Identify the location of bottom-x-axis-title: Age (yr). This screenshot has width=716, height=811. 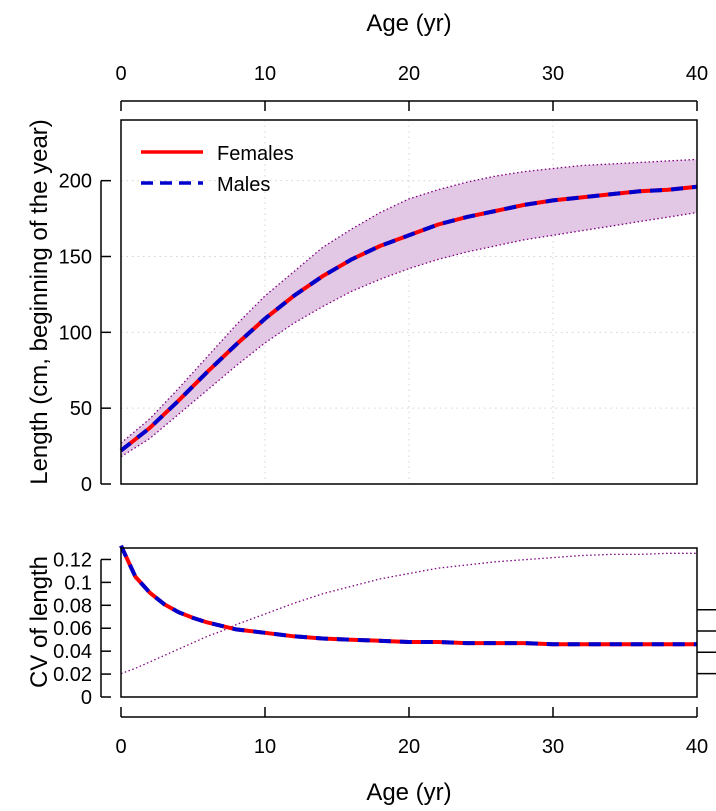
(408, 792).